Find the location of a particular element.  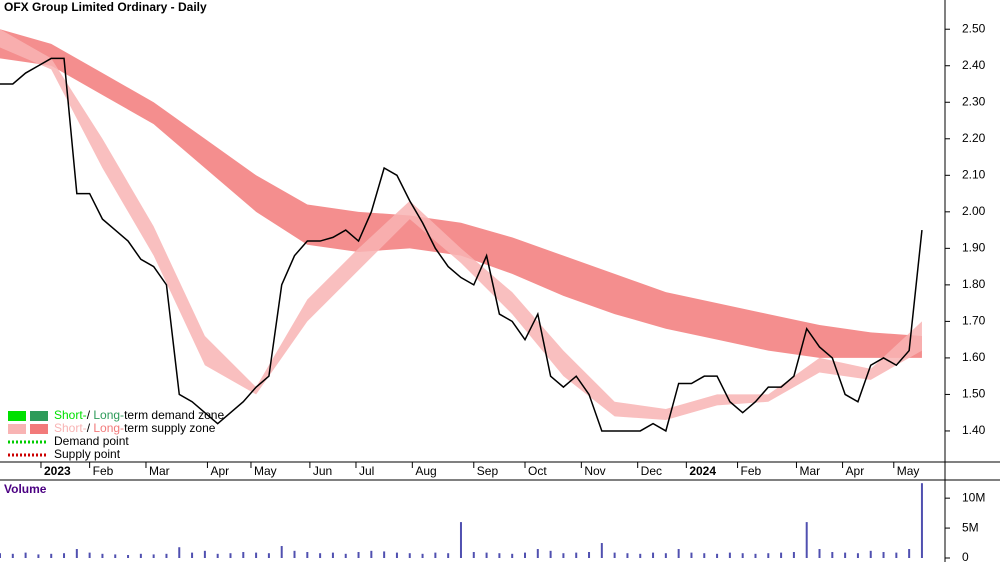

y-tick-label: 1.40 is located at coordinates (974, 430).